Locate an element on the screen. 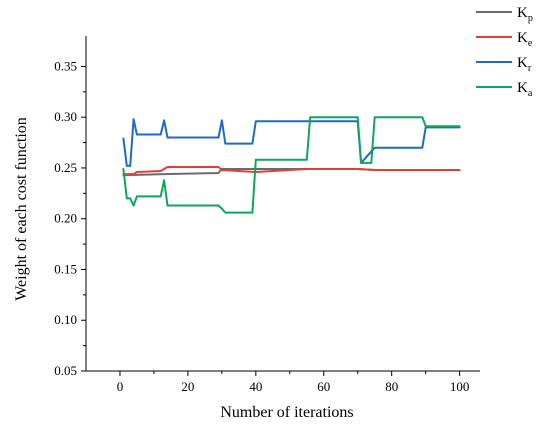  x-tick-label: 40 is located at coordinates (255, 386).